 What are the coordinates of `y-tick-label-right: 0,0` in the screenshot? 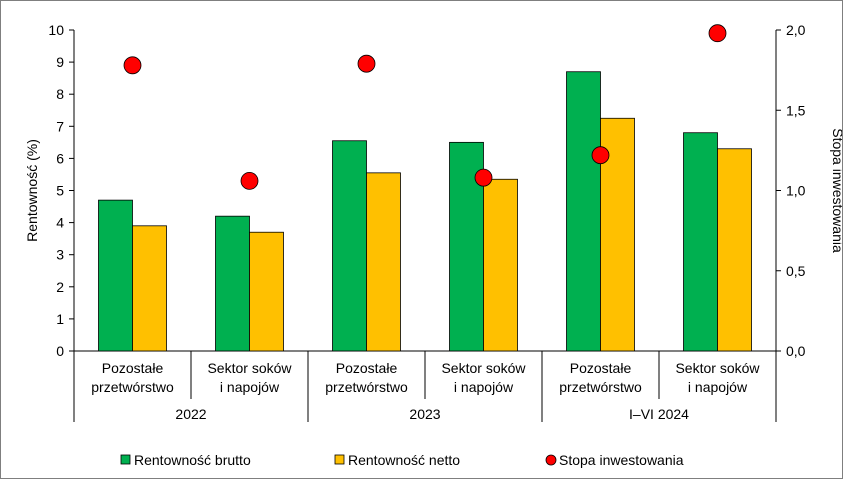 It's located at (796, 351).